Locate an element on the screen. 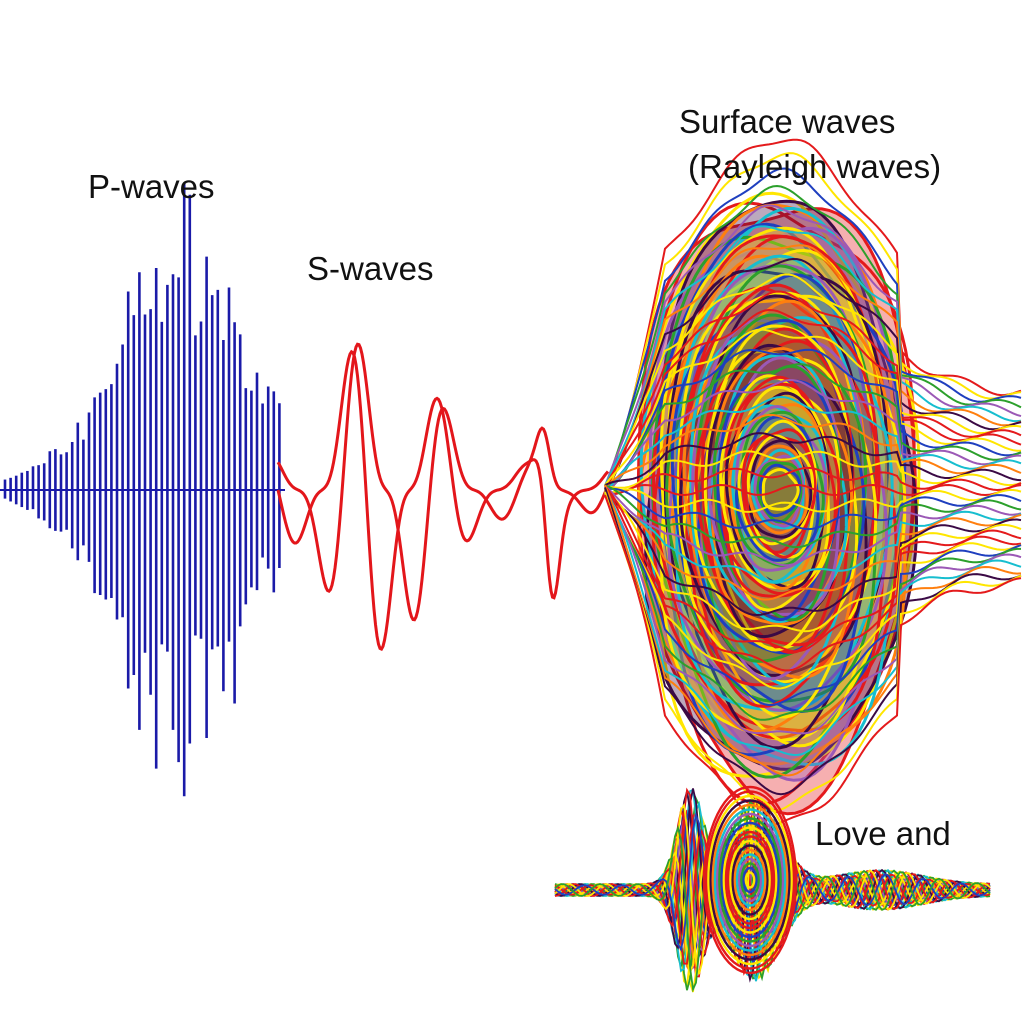 This screenshot has width=1024, height=1024. love-wave-group is located at coordinates (772, 889).